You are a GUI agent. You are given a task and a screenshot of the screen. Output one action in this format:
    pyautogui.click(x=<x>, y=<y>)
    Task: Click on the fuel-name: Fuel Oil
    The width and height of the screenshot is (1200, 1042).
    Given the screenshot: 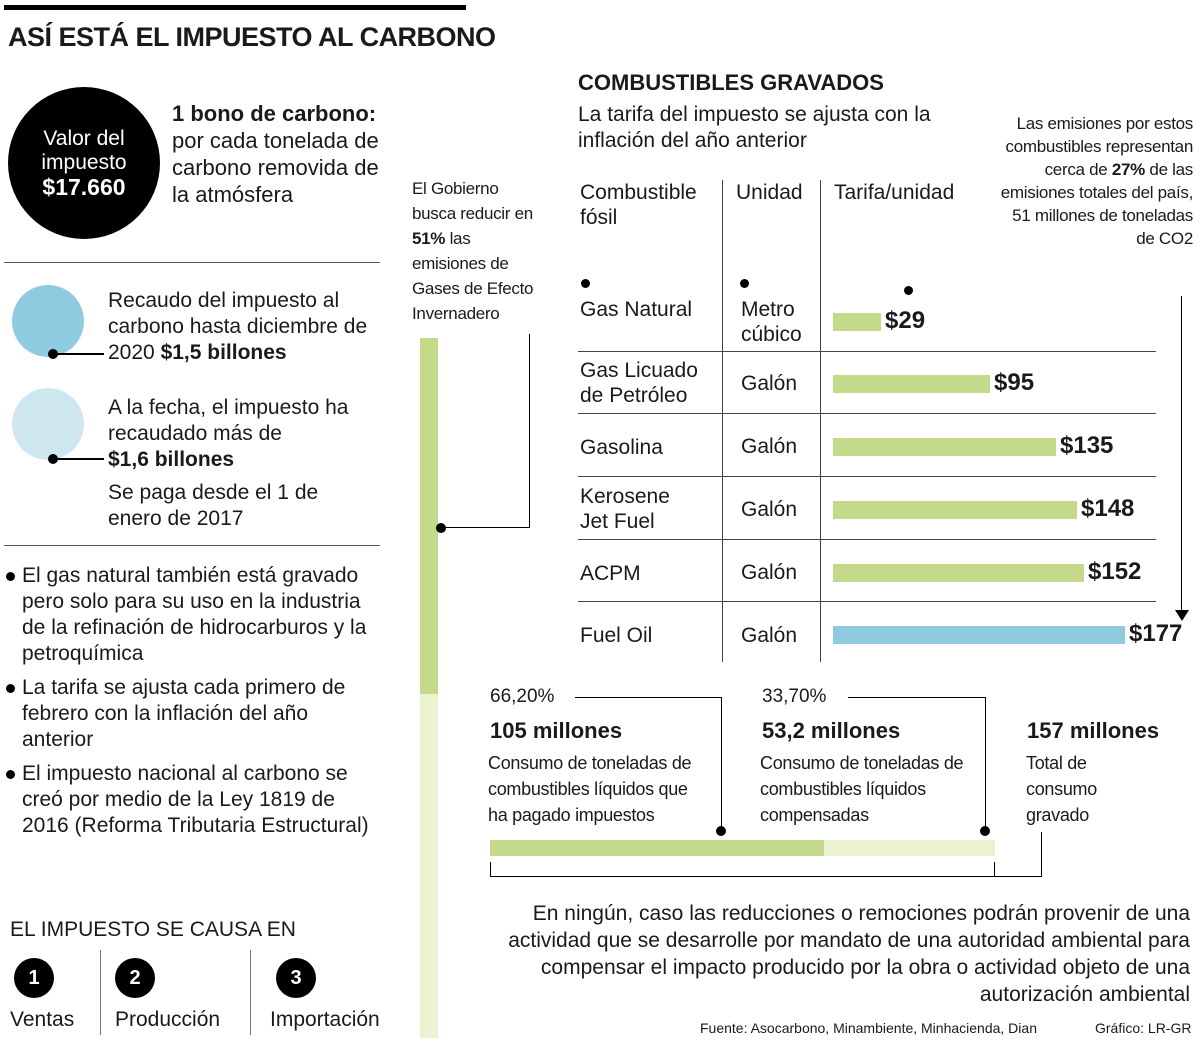 What is the action you would take?
    pyautogui.click(x=616, y=635)
    